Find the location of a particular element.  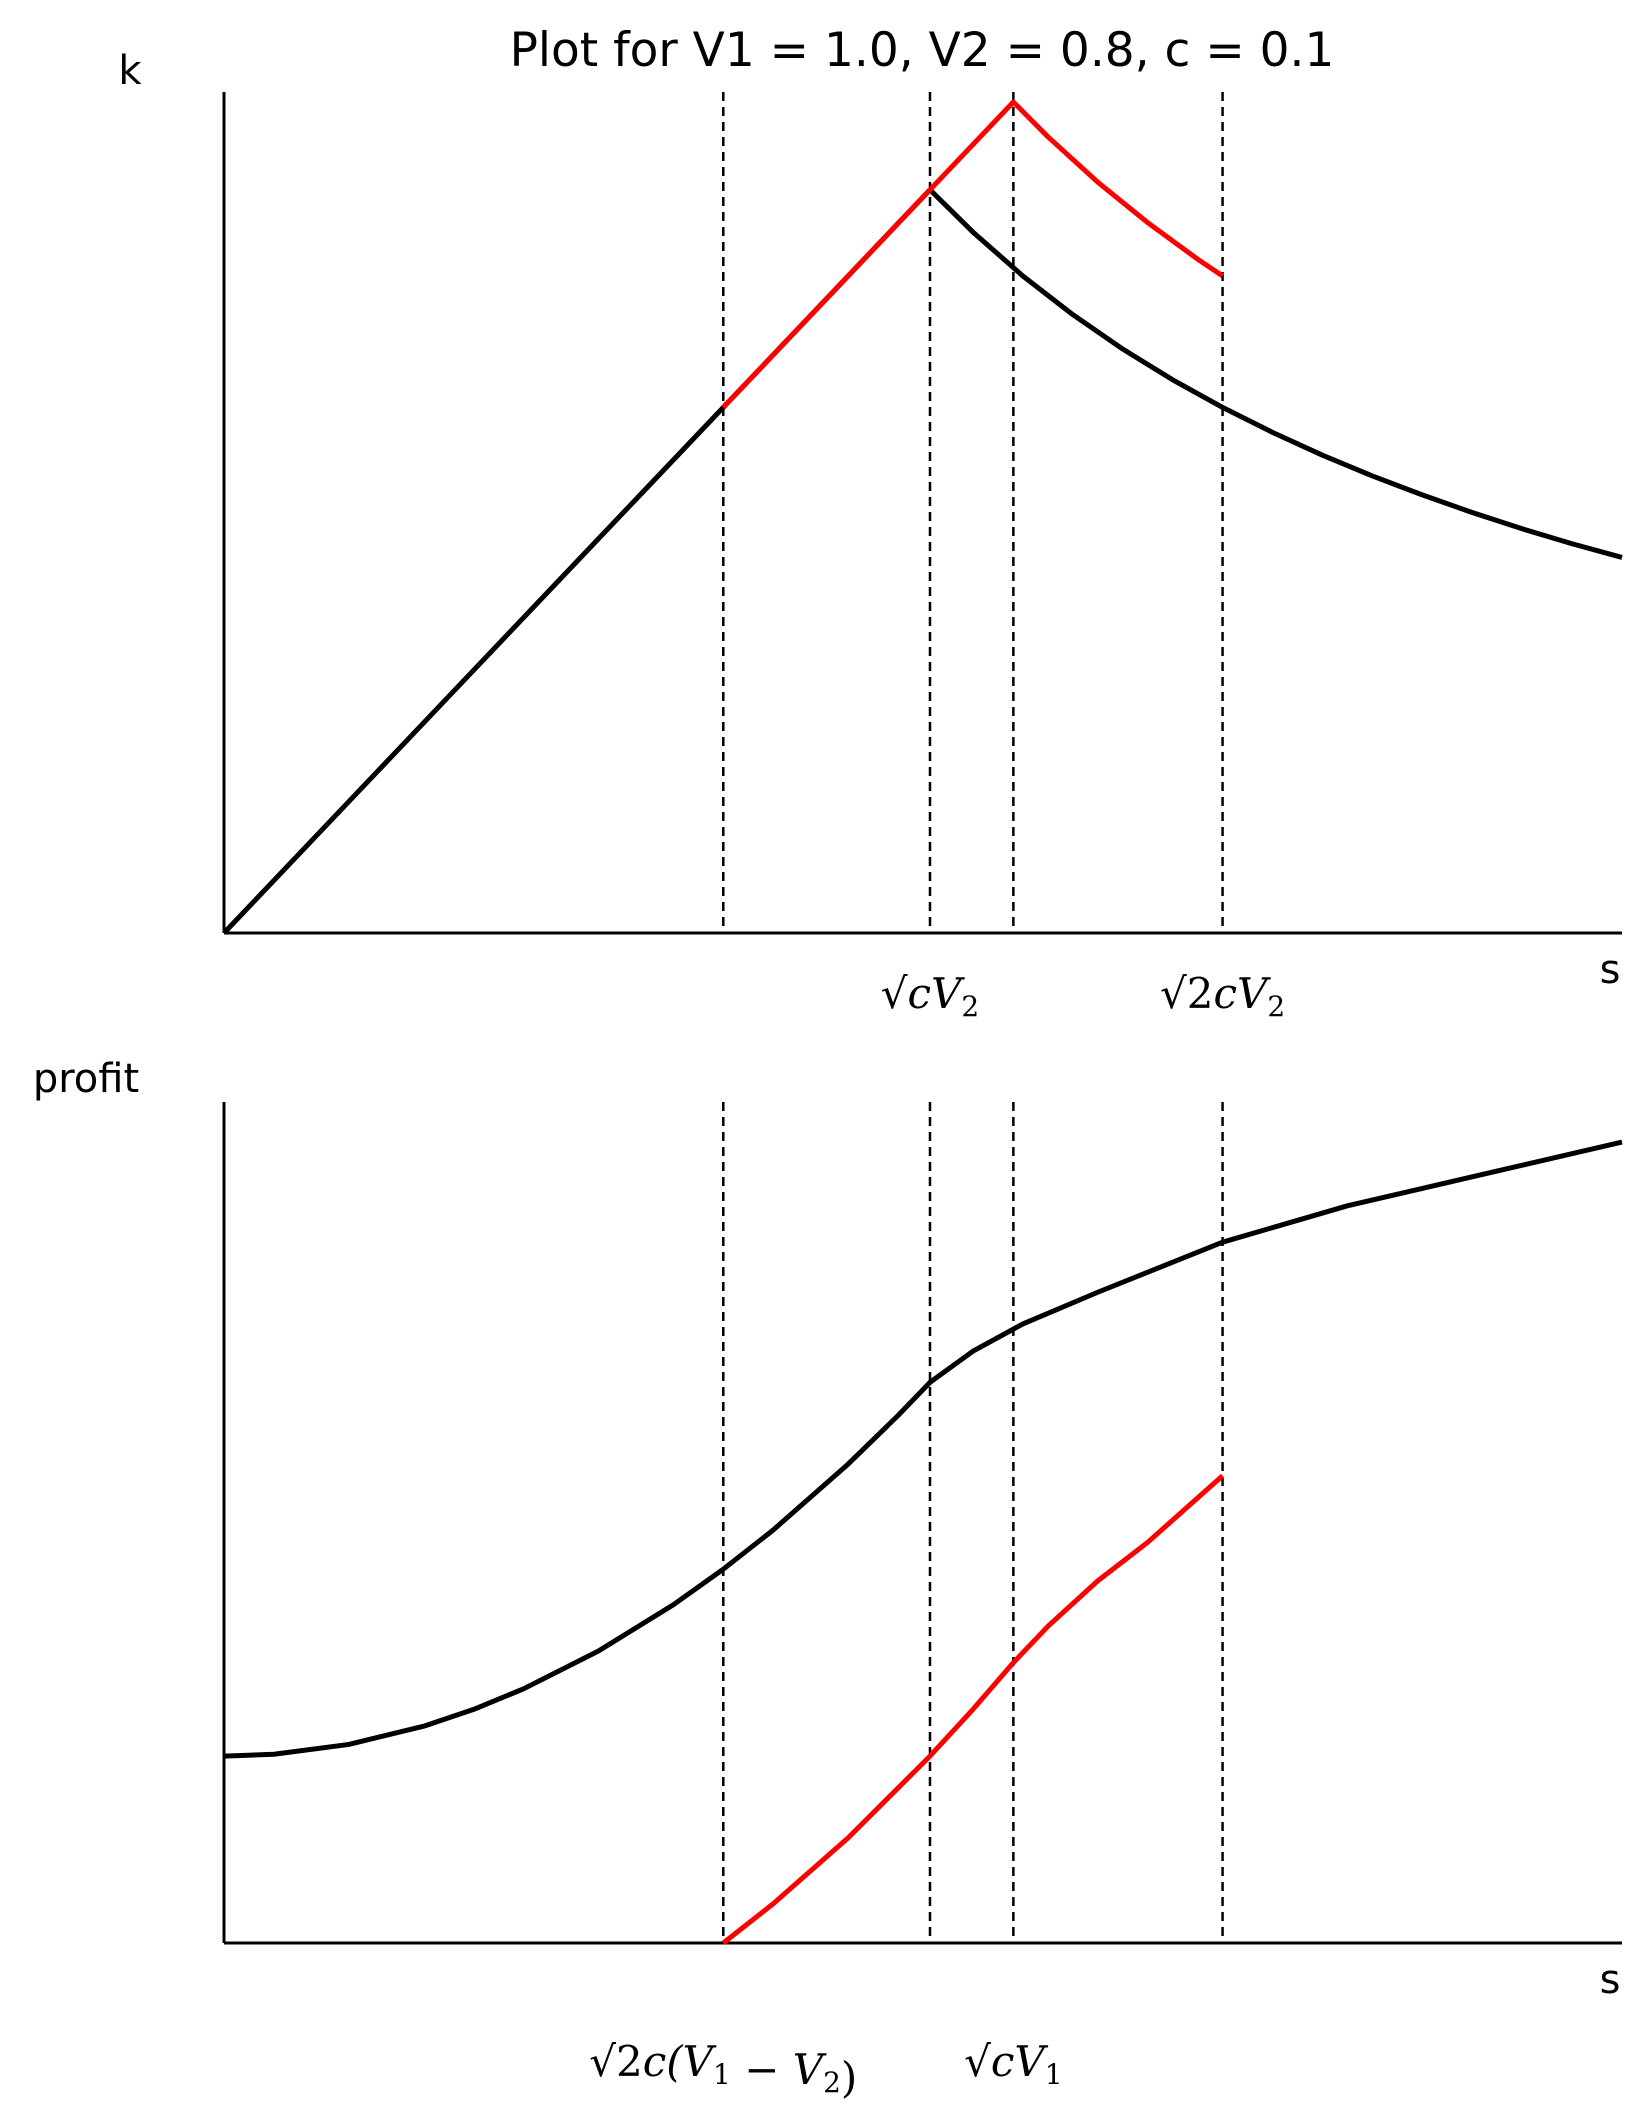

tick-label: √cV2 is located at coordinates (930, 996).